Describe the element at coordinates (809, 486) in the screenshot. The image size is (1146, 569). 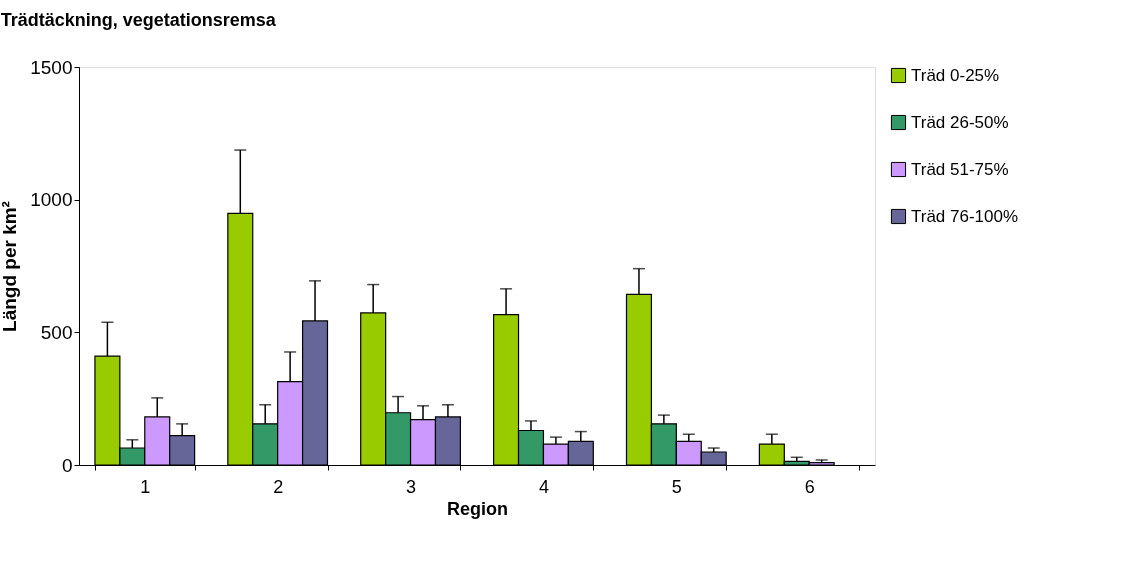
I see `x-tick-label: 6` at that location.